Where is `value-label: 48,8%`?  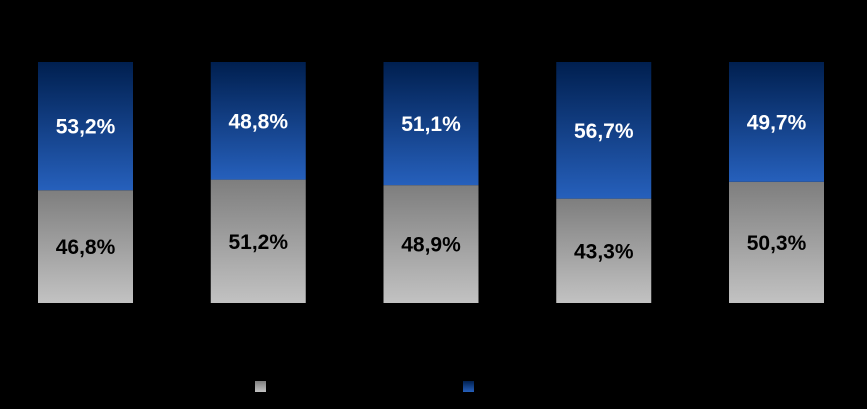 value-label: 48,8% is located at coordinates (258, 121).